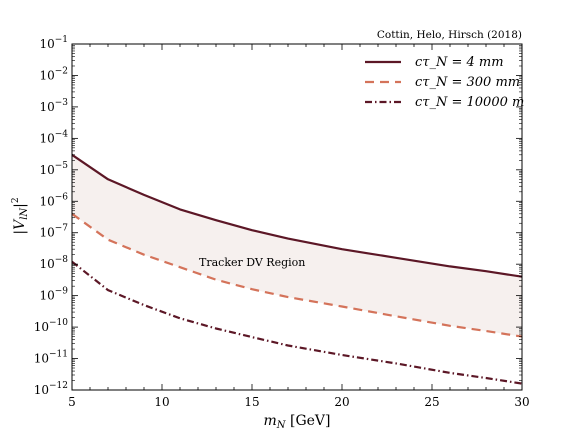  I want to click on x-tick-label: 15, so click(251, 402).